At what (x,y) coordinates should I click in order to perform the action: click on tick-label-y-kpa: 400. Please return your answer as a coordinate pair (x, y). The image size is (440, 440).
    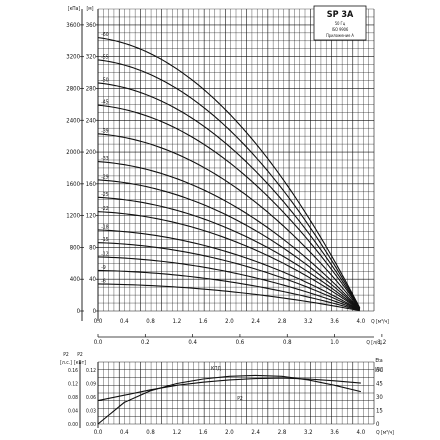
    Looking at the image, I should click on (75, 279).